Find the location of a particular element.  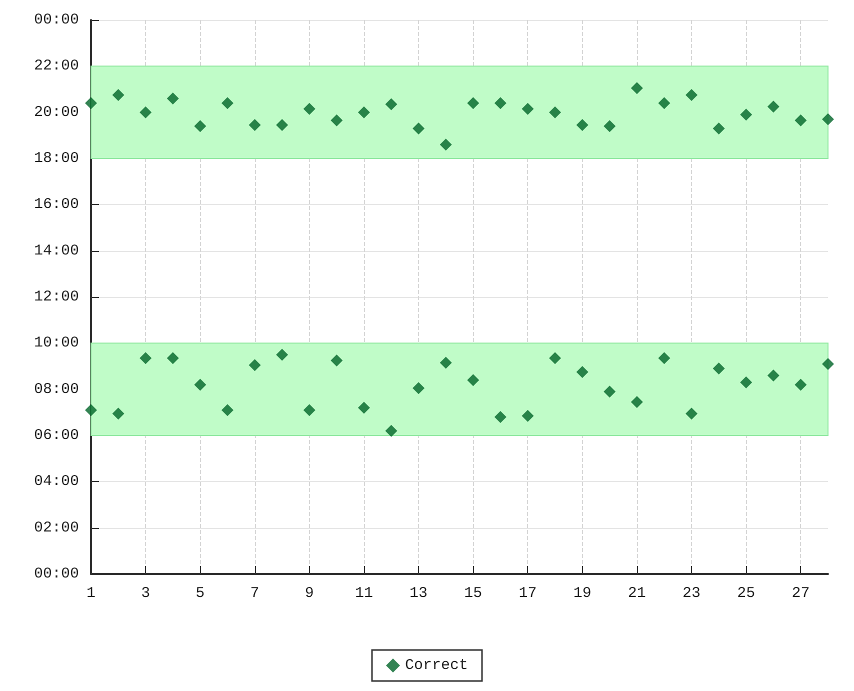

legend-label: Correct is located at coordinates (436, 665).